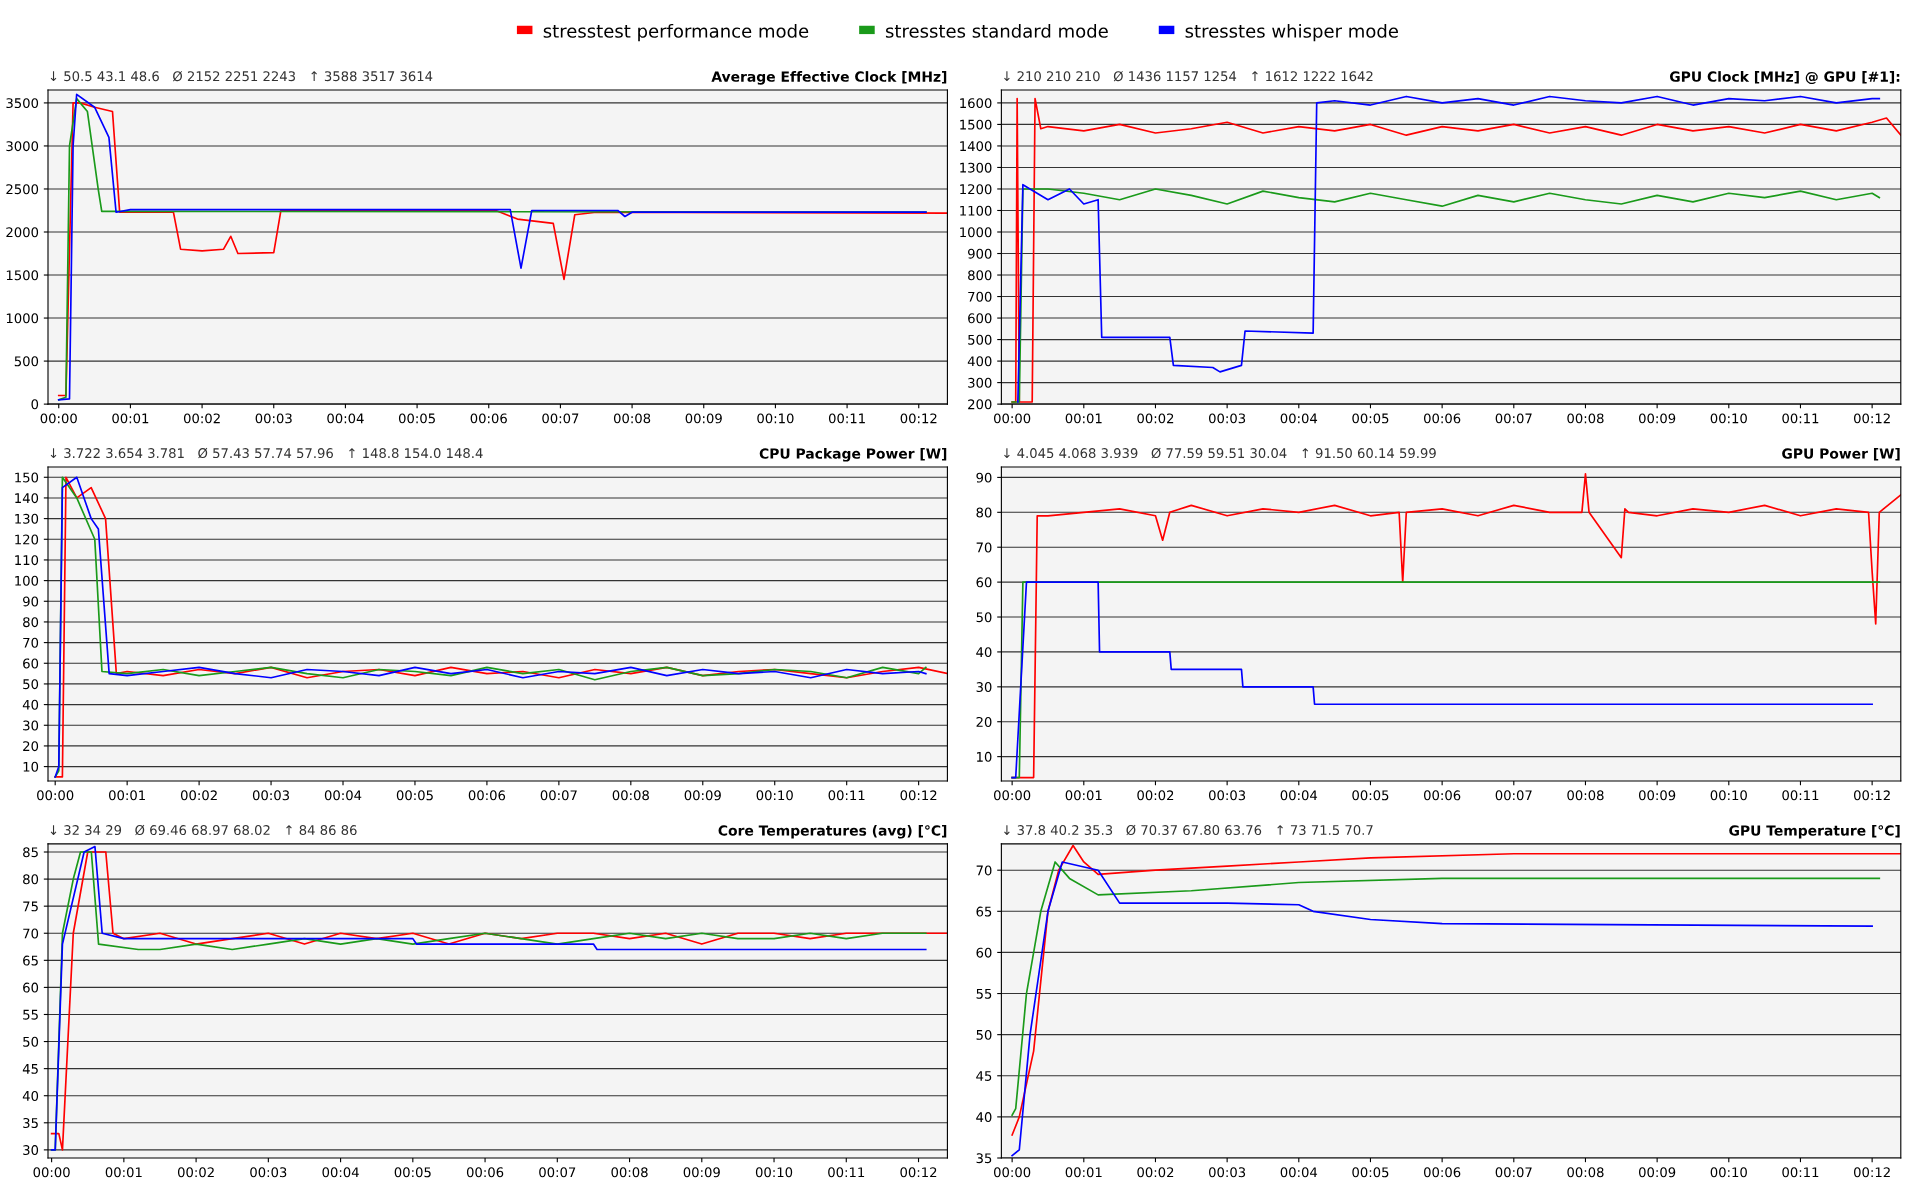  I want to click on y-tick-label: 2000, so click(22, 232).